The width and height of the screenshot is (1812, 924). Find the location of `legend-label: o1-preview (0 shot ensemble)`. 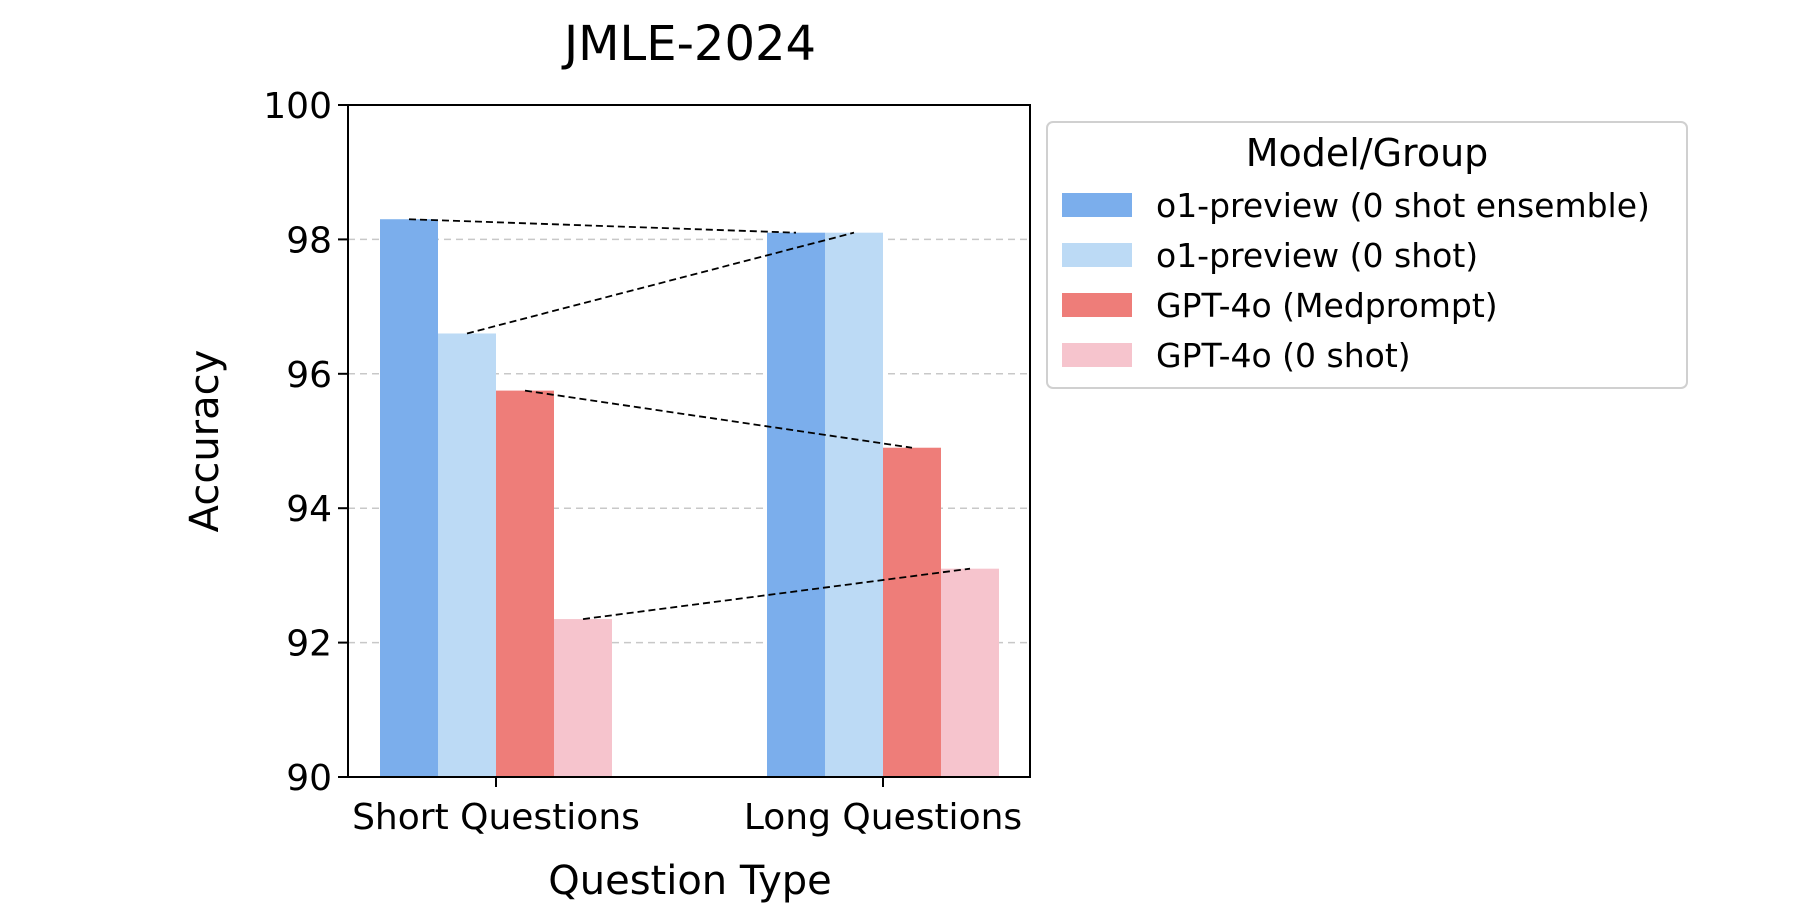

legend-label: o1-preview (0 shot ensemble) is located at coordinates (1403, 205).